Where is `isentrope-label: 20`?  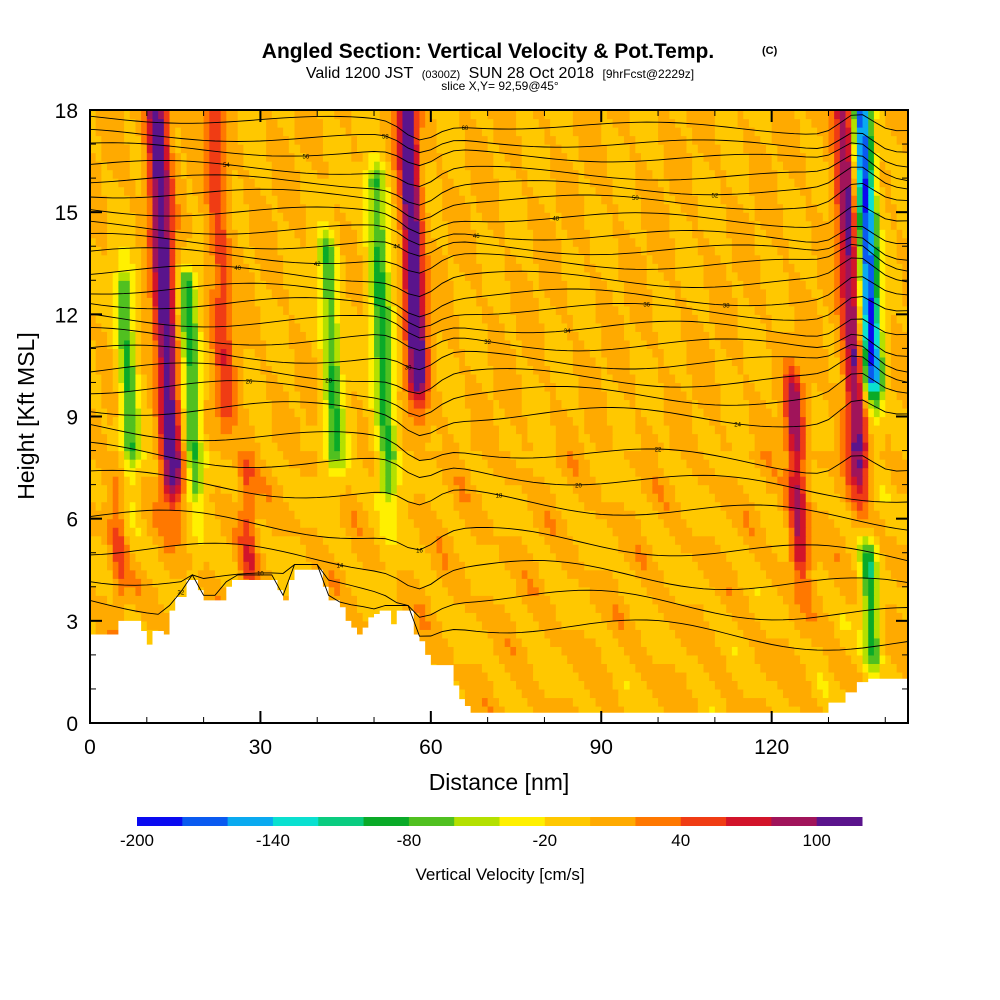
isentrope-label: 20 is located at coordinates (578, 486).